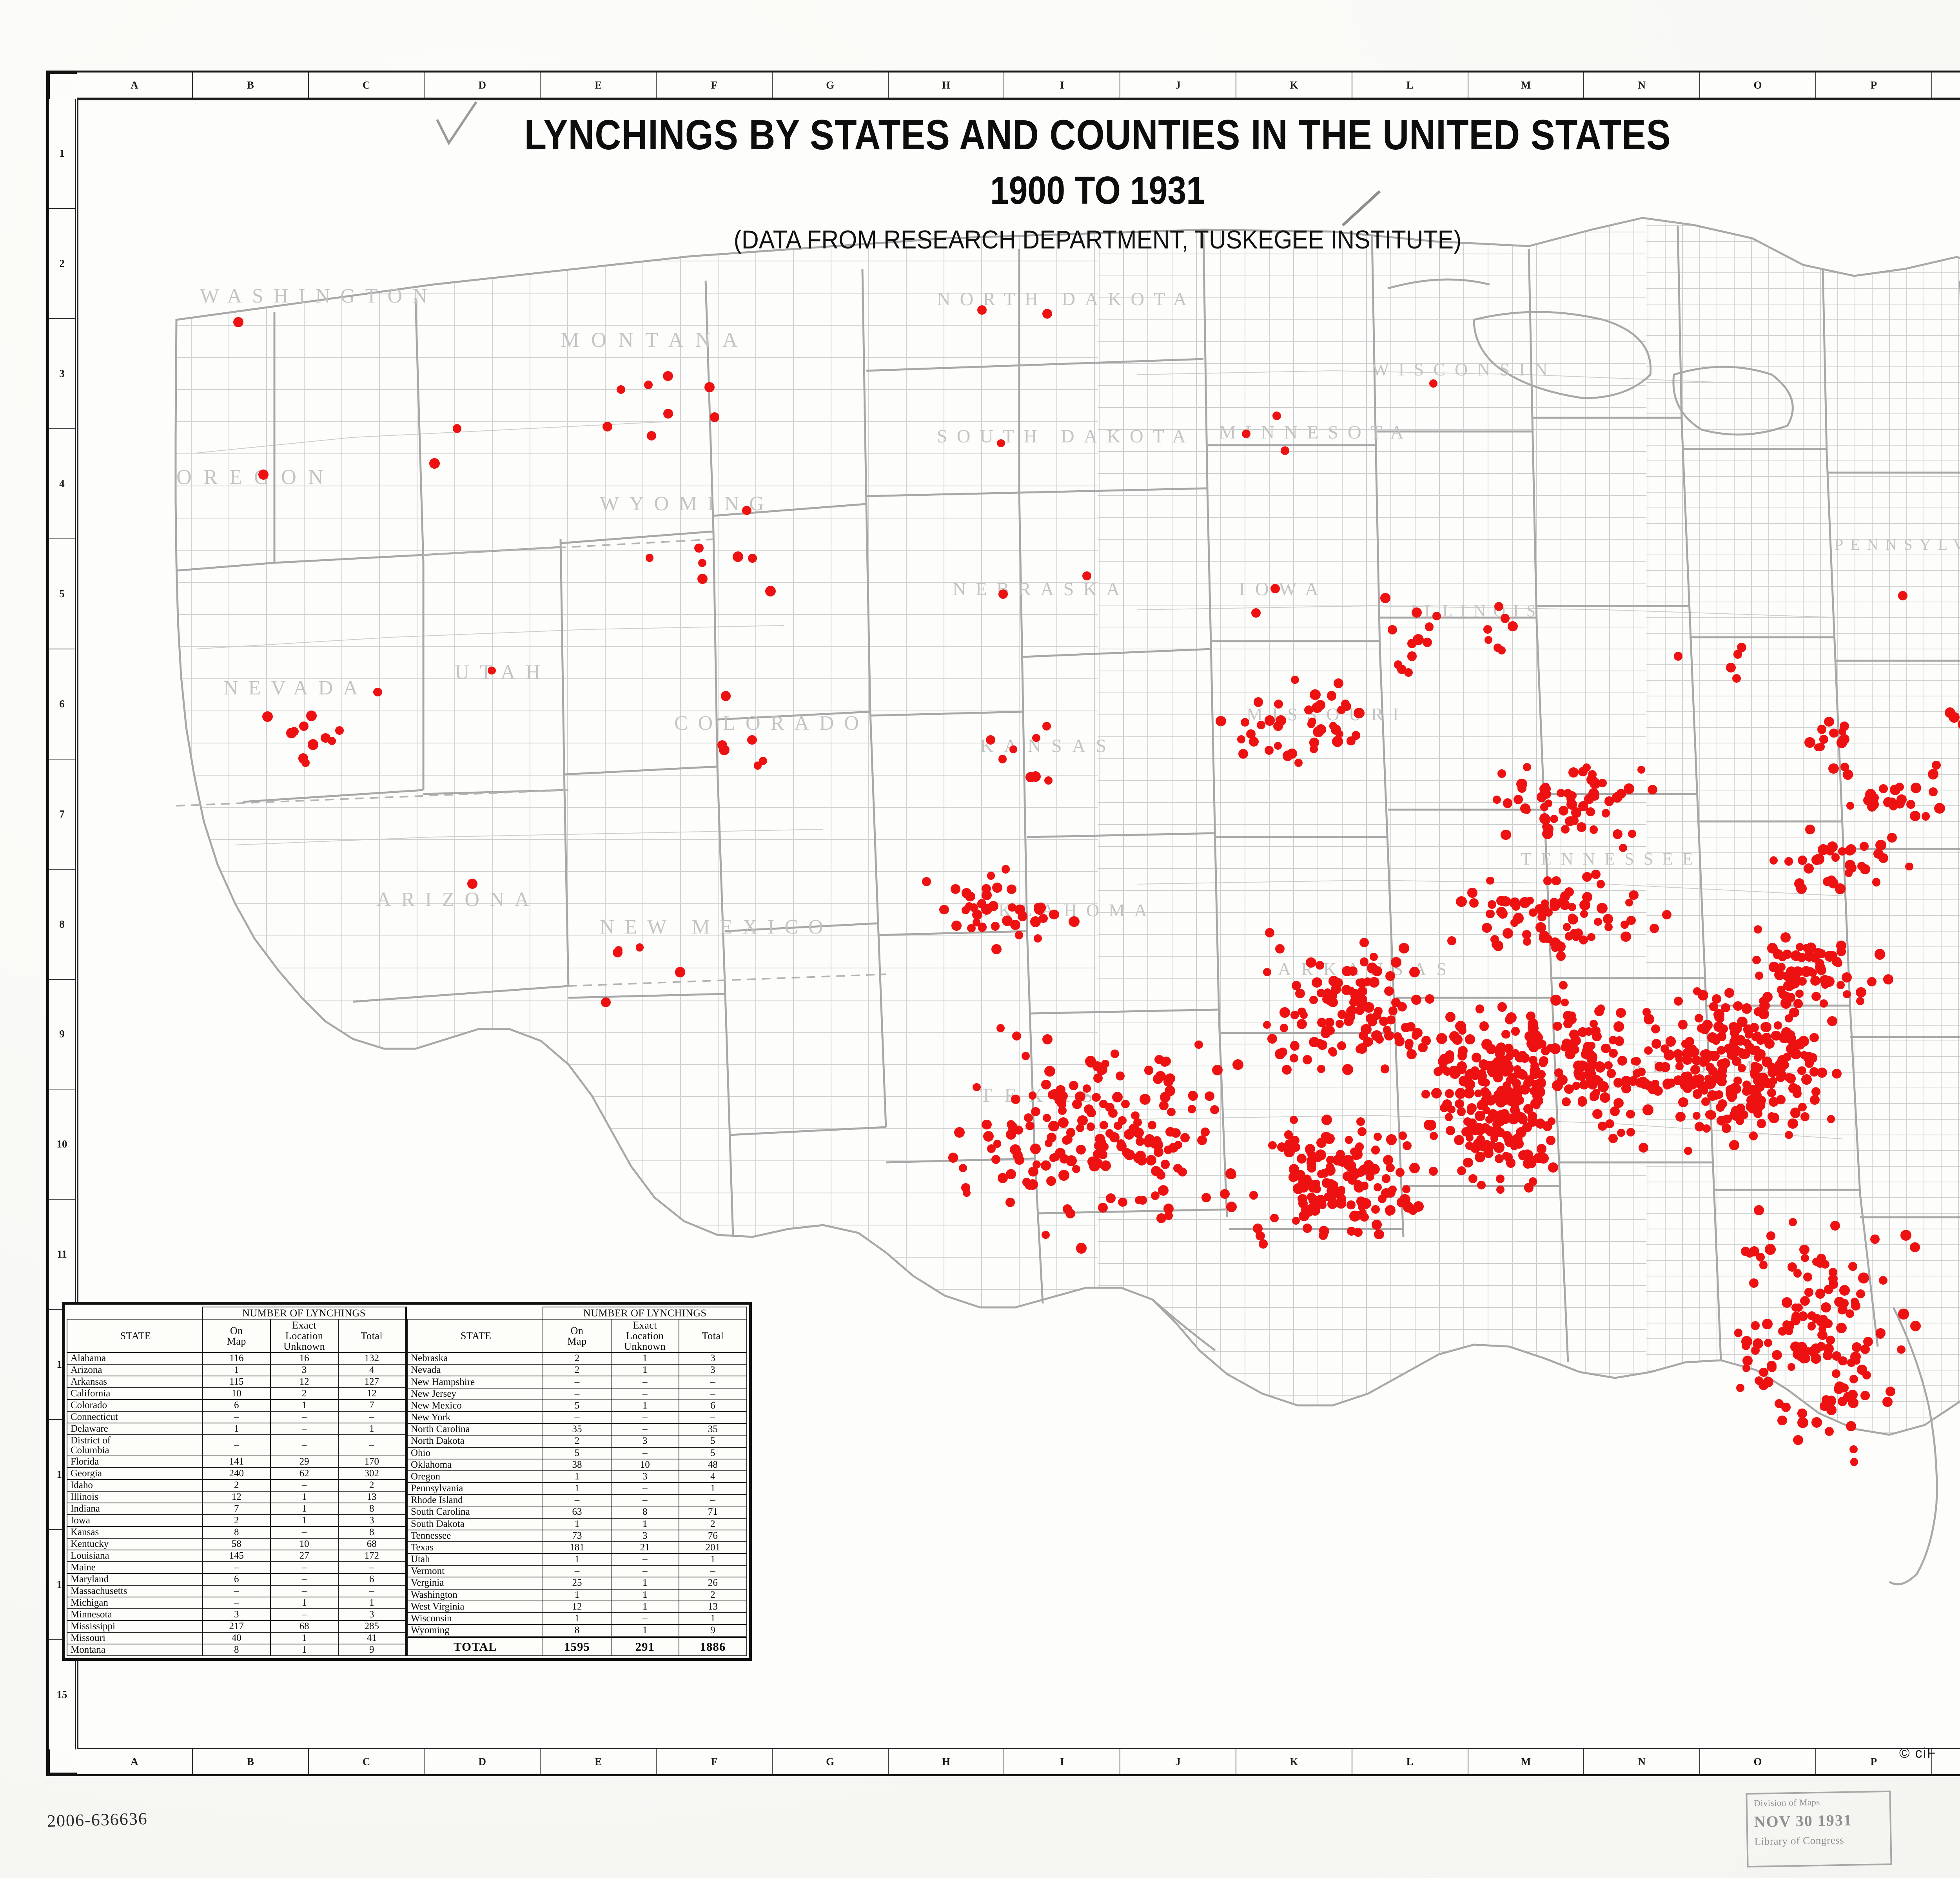  I want to click on cartouche-company-name: AMERICAN MAP COMPANY, so click(1948, 1347).